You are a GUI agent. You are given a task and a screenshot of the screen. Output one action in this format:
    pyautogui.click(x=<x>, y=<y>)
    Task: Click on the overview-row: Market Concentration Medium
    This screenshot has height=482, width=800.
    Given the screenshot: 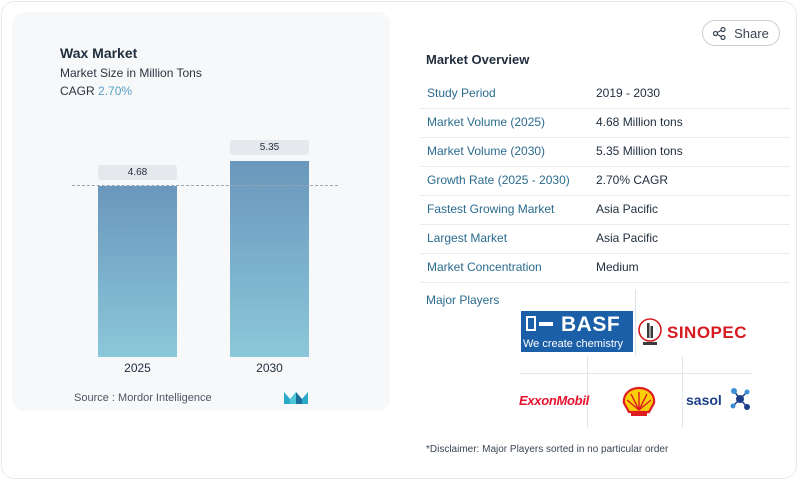 What is the action you would take?
    pyautogui.click(x=605, y=268)
    